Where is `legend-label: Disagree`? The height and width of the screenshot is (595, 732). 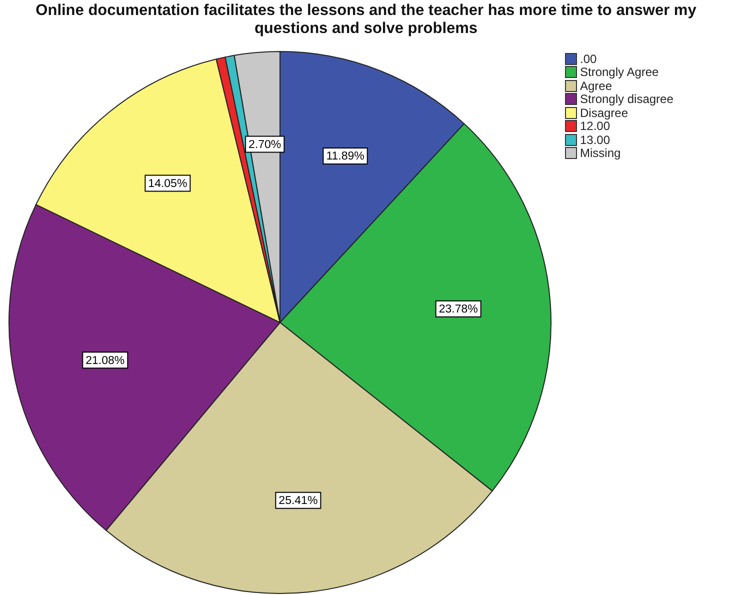 legend-label: Disagree is located at coordinates (604, 113).